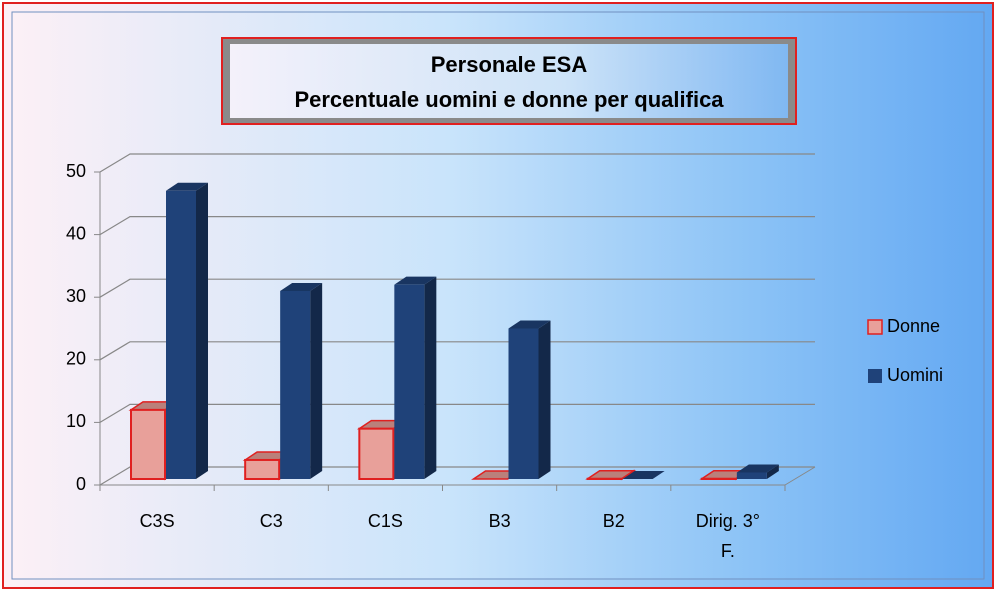 The width and height of the screenshot is (996, 596). I want to click on y-tick-label: 0, so click(81, 484).